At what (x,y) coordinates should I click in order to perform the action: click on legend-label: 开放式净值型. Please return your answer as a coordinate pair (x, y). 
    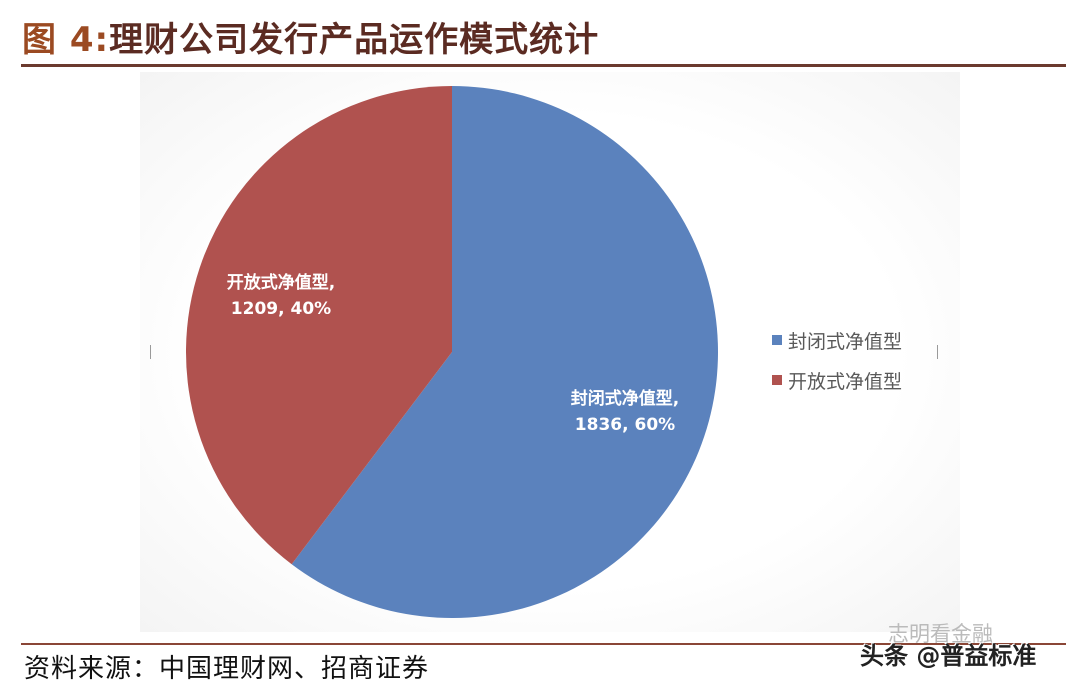
    Looking at the image, I should click on (845, 381).